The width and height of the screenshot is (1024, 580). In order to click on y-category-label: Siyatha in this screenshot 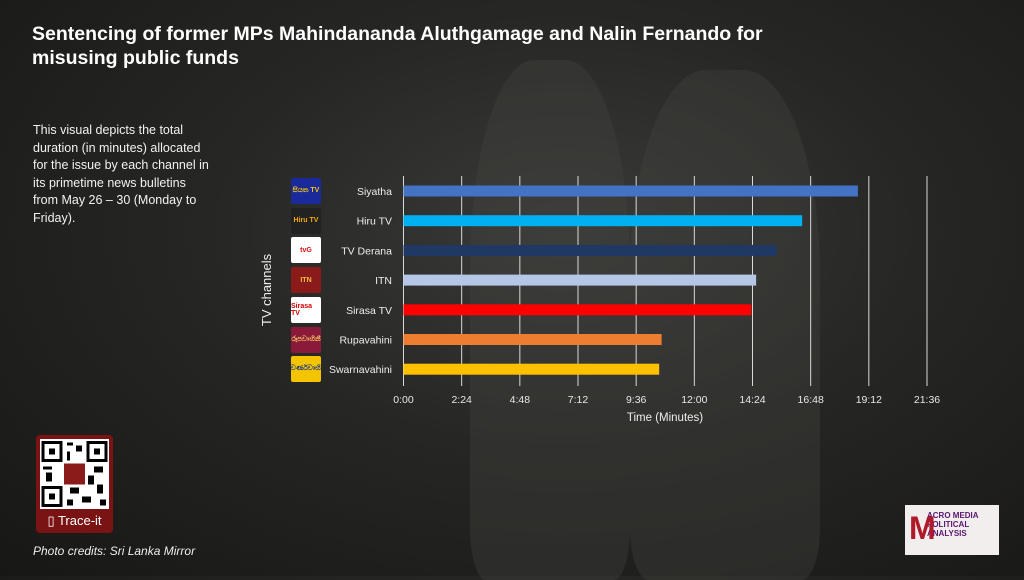, I will do `click(374, 192)`.